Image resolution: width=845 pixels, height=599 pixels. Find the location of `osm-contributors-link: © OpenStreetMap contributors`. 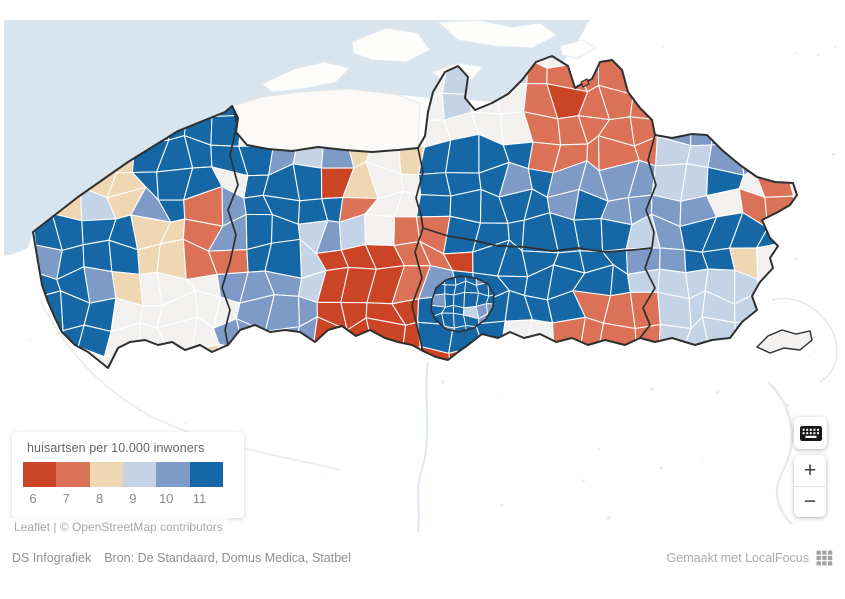

osm-contributors-link: © OpenStreetMap contributors is located at coordinates (141, 527).